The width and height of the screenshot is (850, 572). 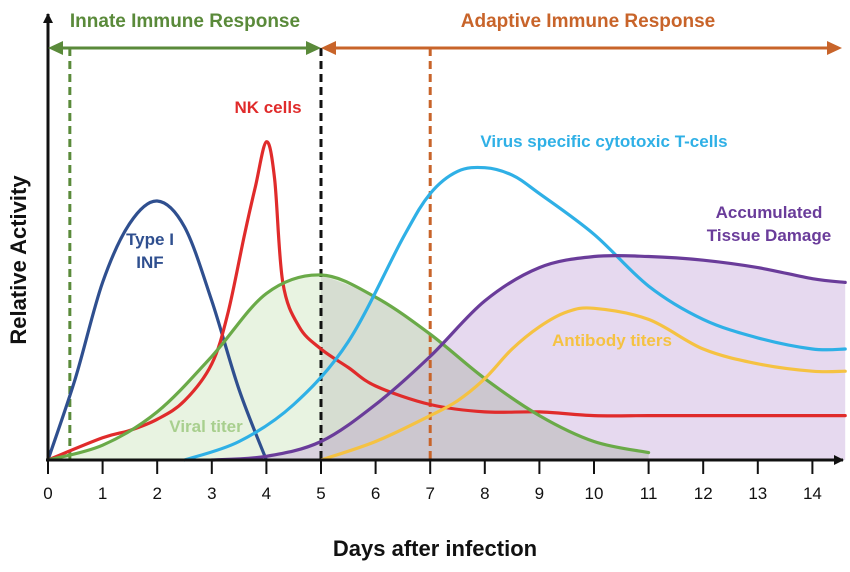 What do you see at coordinates (594, 493) in the screenshot?
I see `x-tick-label: 10` at bounding box center [594, 493].